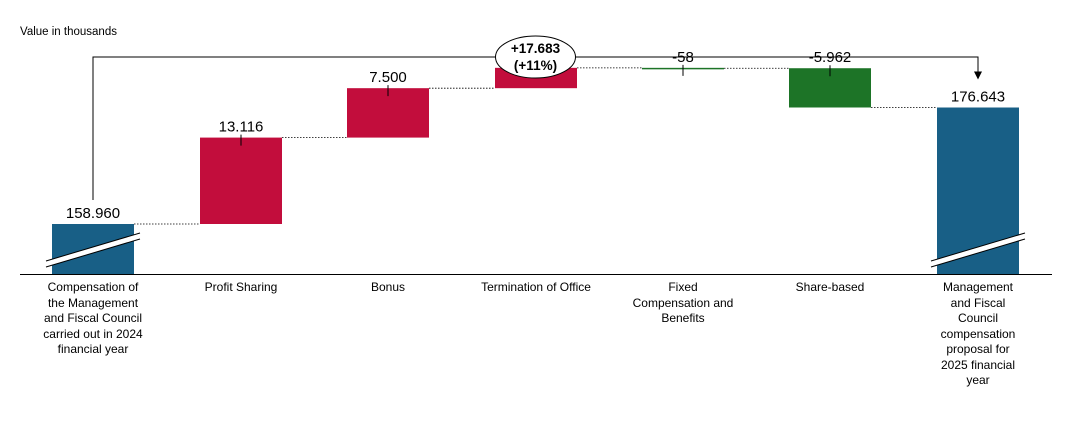 This screenshot has width=1089, height=421. What do you see at coordinates (93, 213) in the screenshot?
I see `value-label: 158.960` at bounding box center [93, 213].